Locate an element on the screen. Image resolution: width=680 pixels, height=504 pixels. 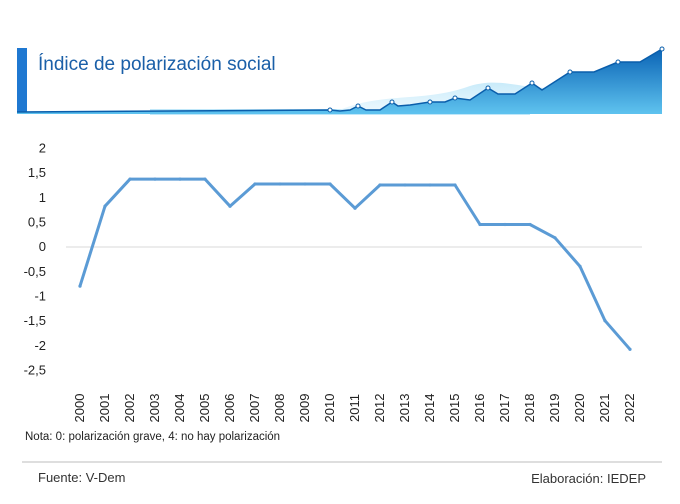
x-tick-label: 2000 is located at coordinates (79, 408).